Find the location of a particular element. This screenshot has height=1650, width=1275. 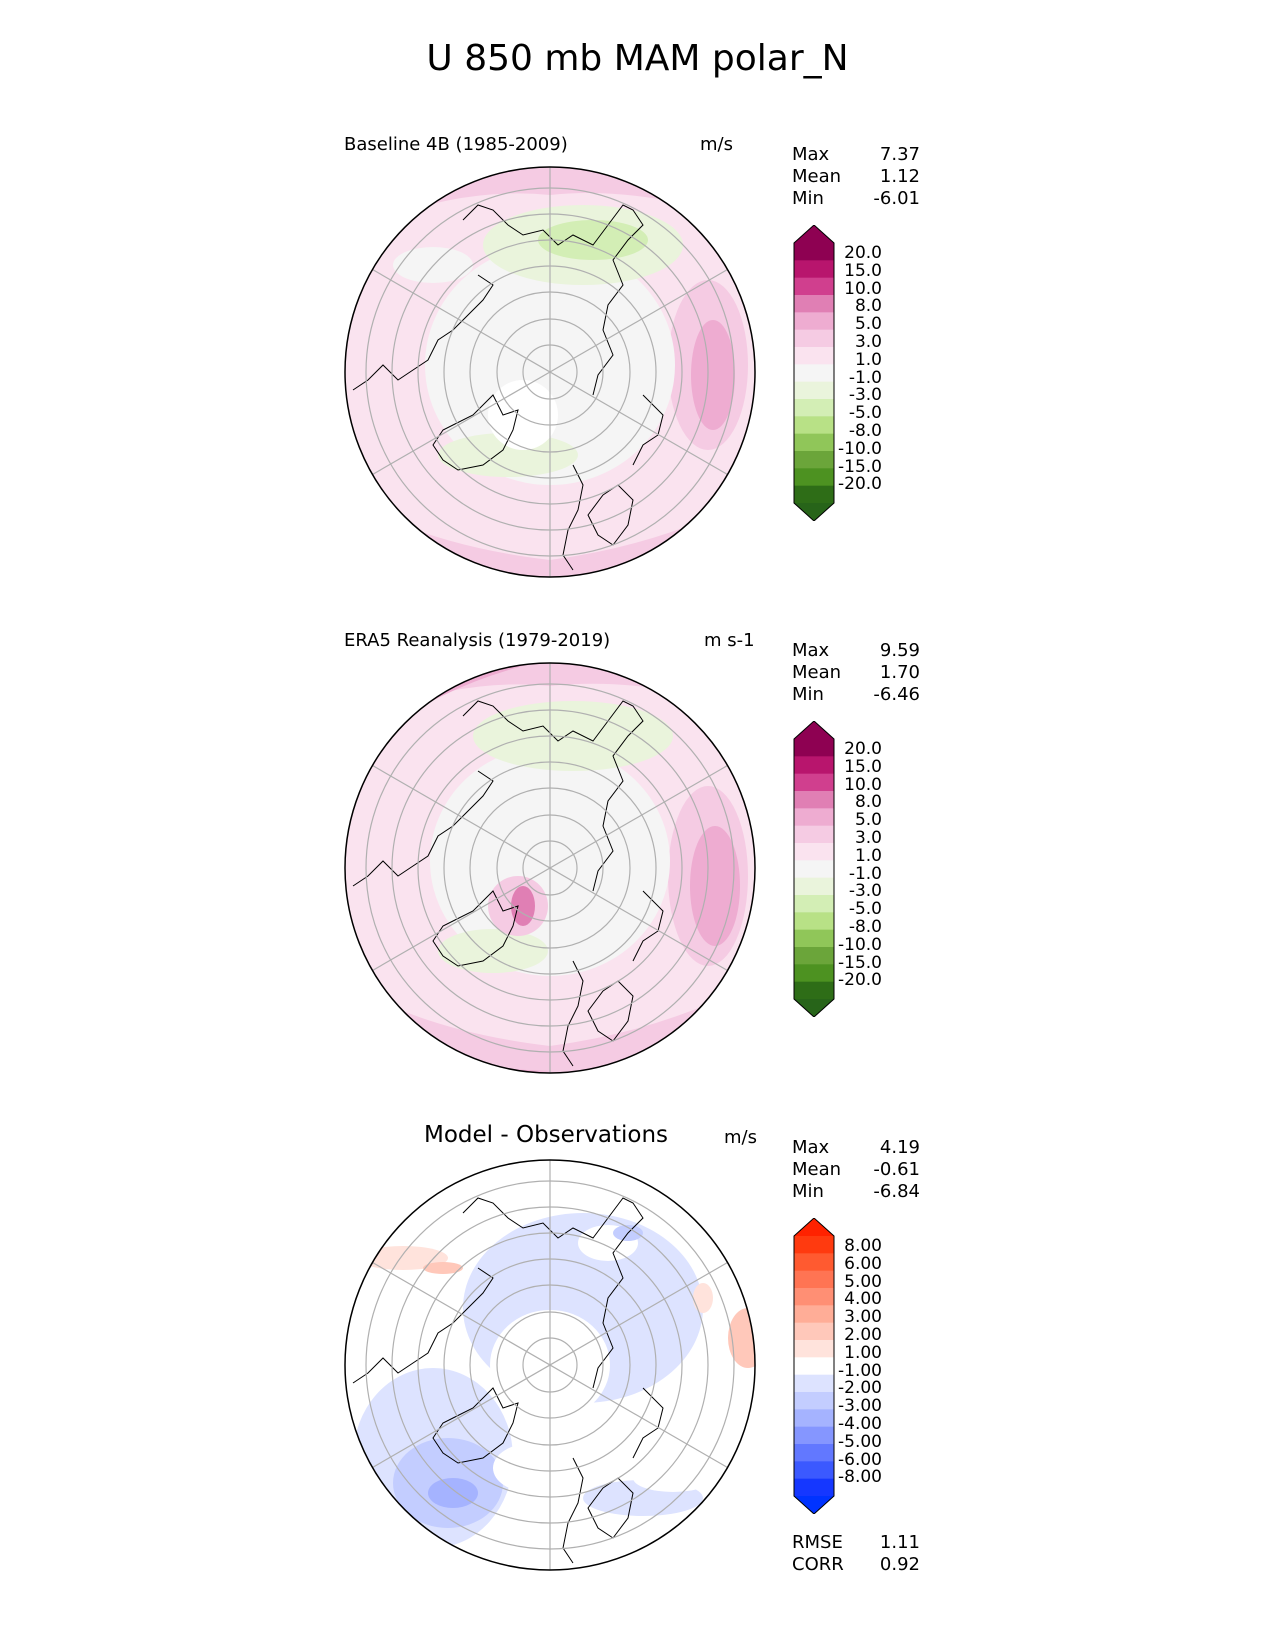

tick-label: -3.00 is located at coordinates (860, 1406).